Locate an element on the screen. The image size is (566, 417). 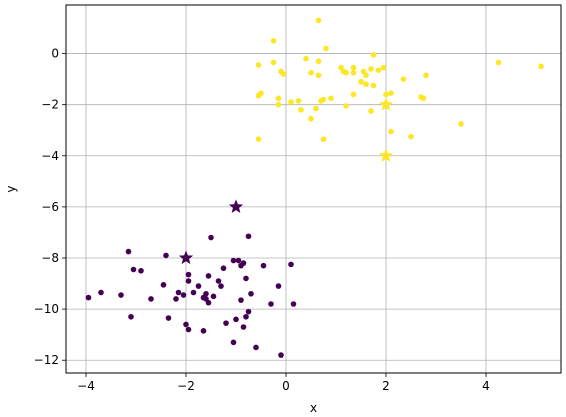
x-tick-label: −2 is located at coordinates (186, 386).